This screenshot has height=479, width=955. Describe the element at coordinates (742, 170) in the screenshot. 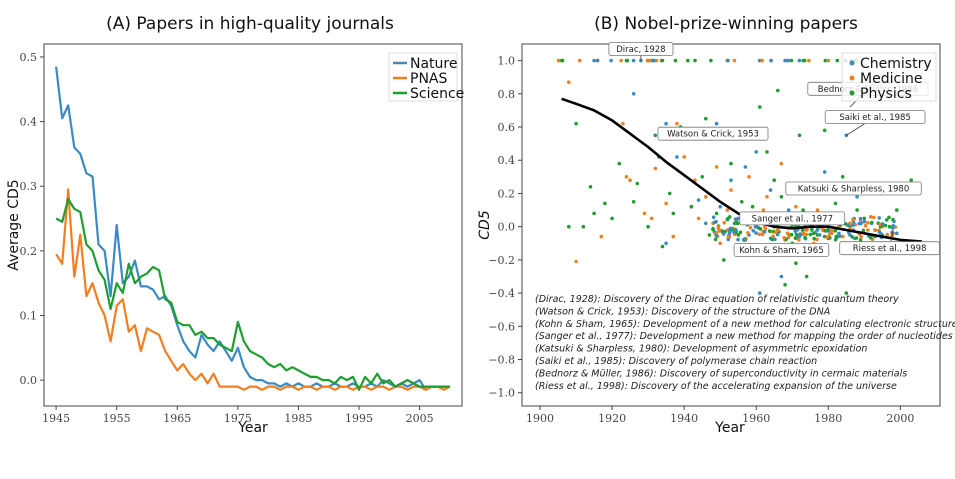

I see `trend-line` at that location.